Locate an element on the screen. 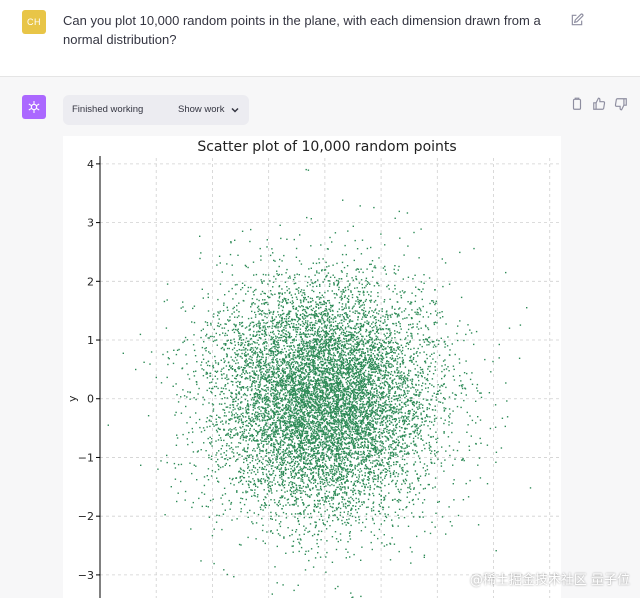 The width and height of the screenshot is (640, 598). thumbs-down-icon is located at coordinates (621, 104).